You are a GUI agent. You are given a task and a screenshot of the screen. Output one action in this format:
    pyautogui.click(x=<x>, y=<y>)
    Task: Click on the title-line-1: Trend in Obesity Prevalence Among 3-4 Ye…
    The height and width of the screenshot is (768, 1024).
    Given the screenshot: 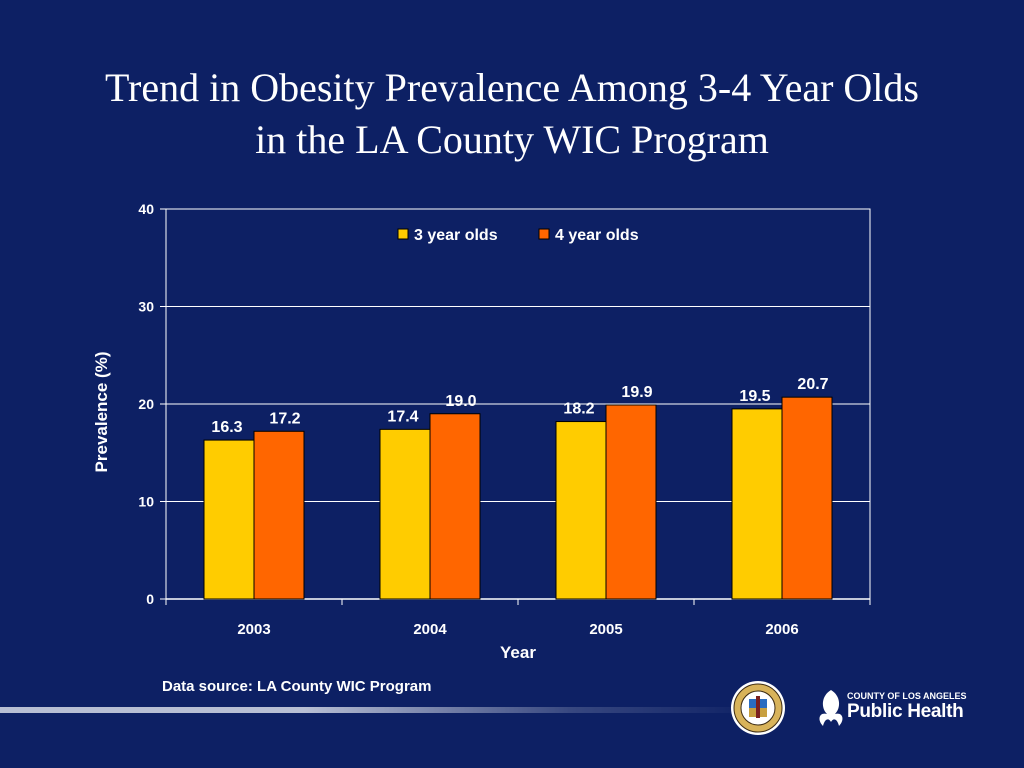 What is the action you would take?
    pyautogui.click(x=511, y=87)
    